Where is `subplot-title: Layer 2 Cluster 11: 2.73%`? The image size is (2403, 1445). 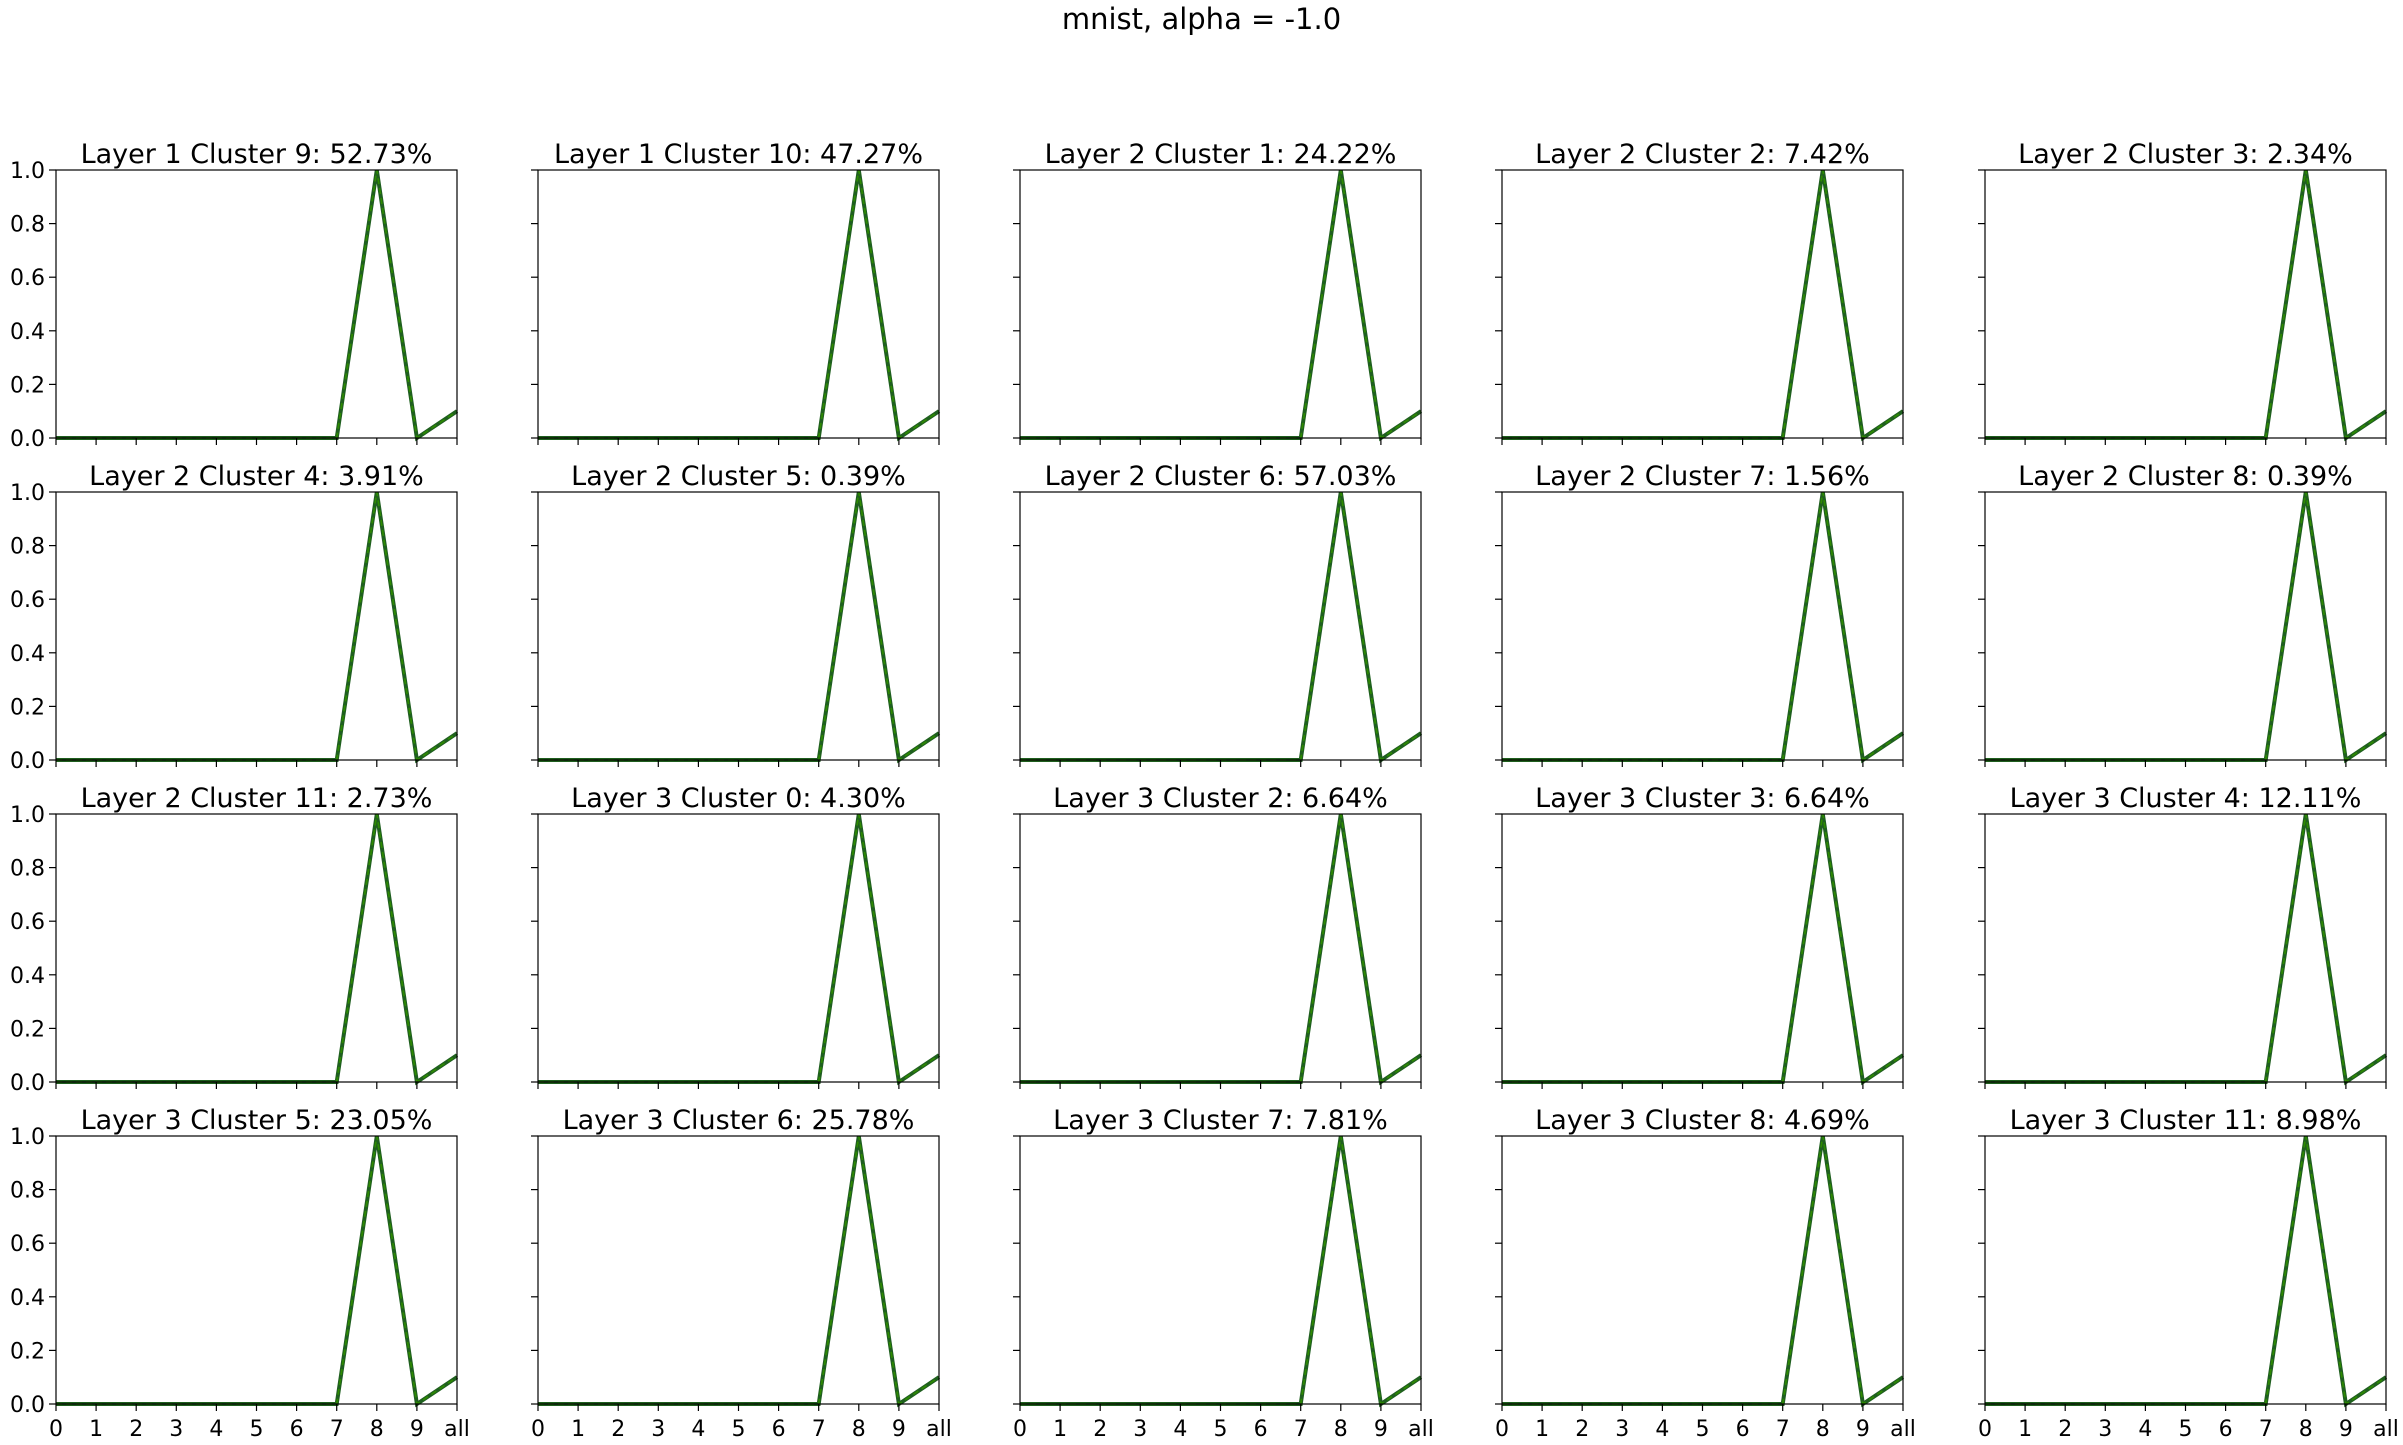
subplot-title: Layer 2 Cluster 11: 2.73% is located at coordinates (257, 798).